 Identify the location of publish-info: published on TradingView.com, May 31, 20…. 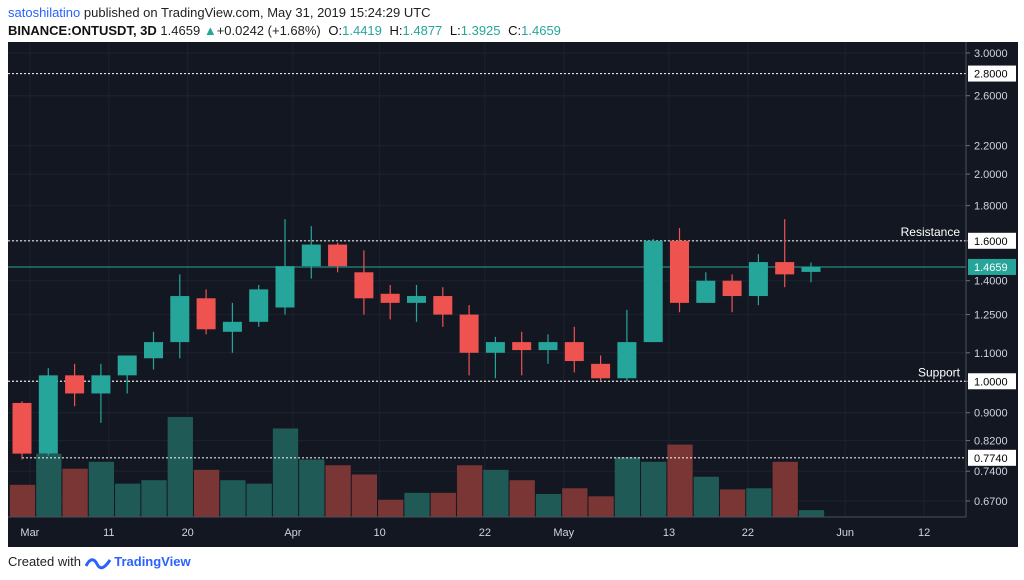
(257, 12).